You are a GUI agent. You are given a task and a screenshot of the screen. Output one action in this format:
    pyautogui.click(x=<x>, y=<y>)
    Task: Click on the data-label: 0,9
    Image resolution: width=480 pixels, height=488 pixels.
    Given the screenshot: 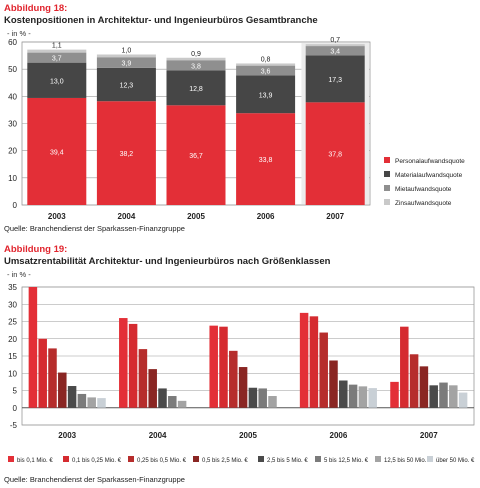 What is the action you would take?
    pyautogui.click(x=196, y=54)
    